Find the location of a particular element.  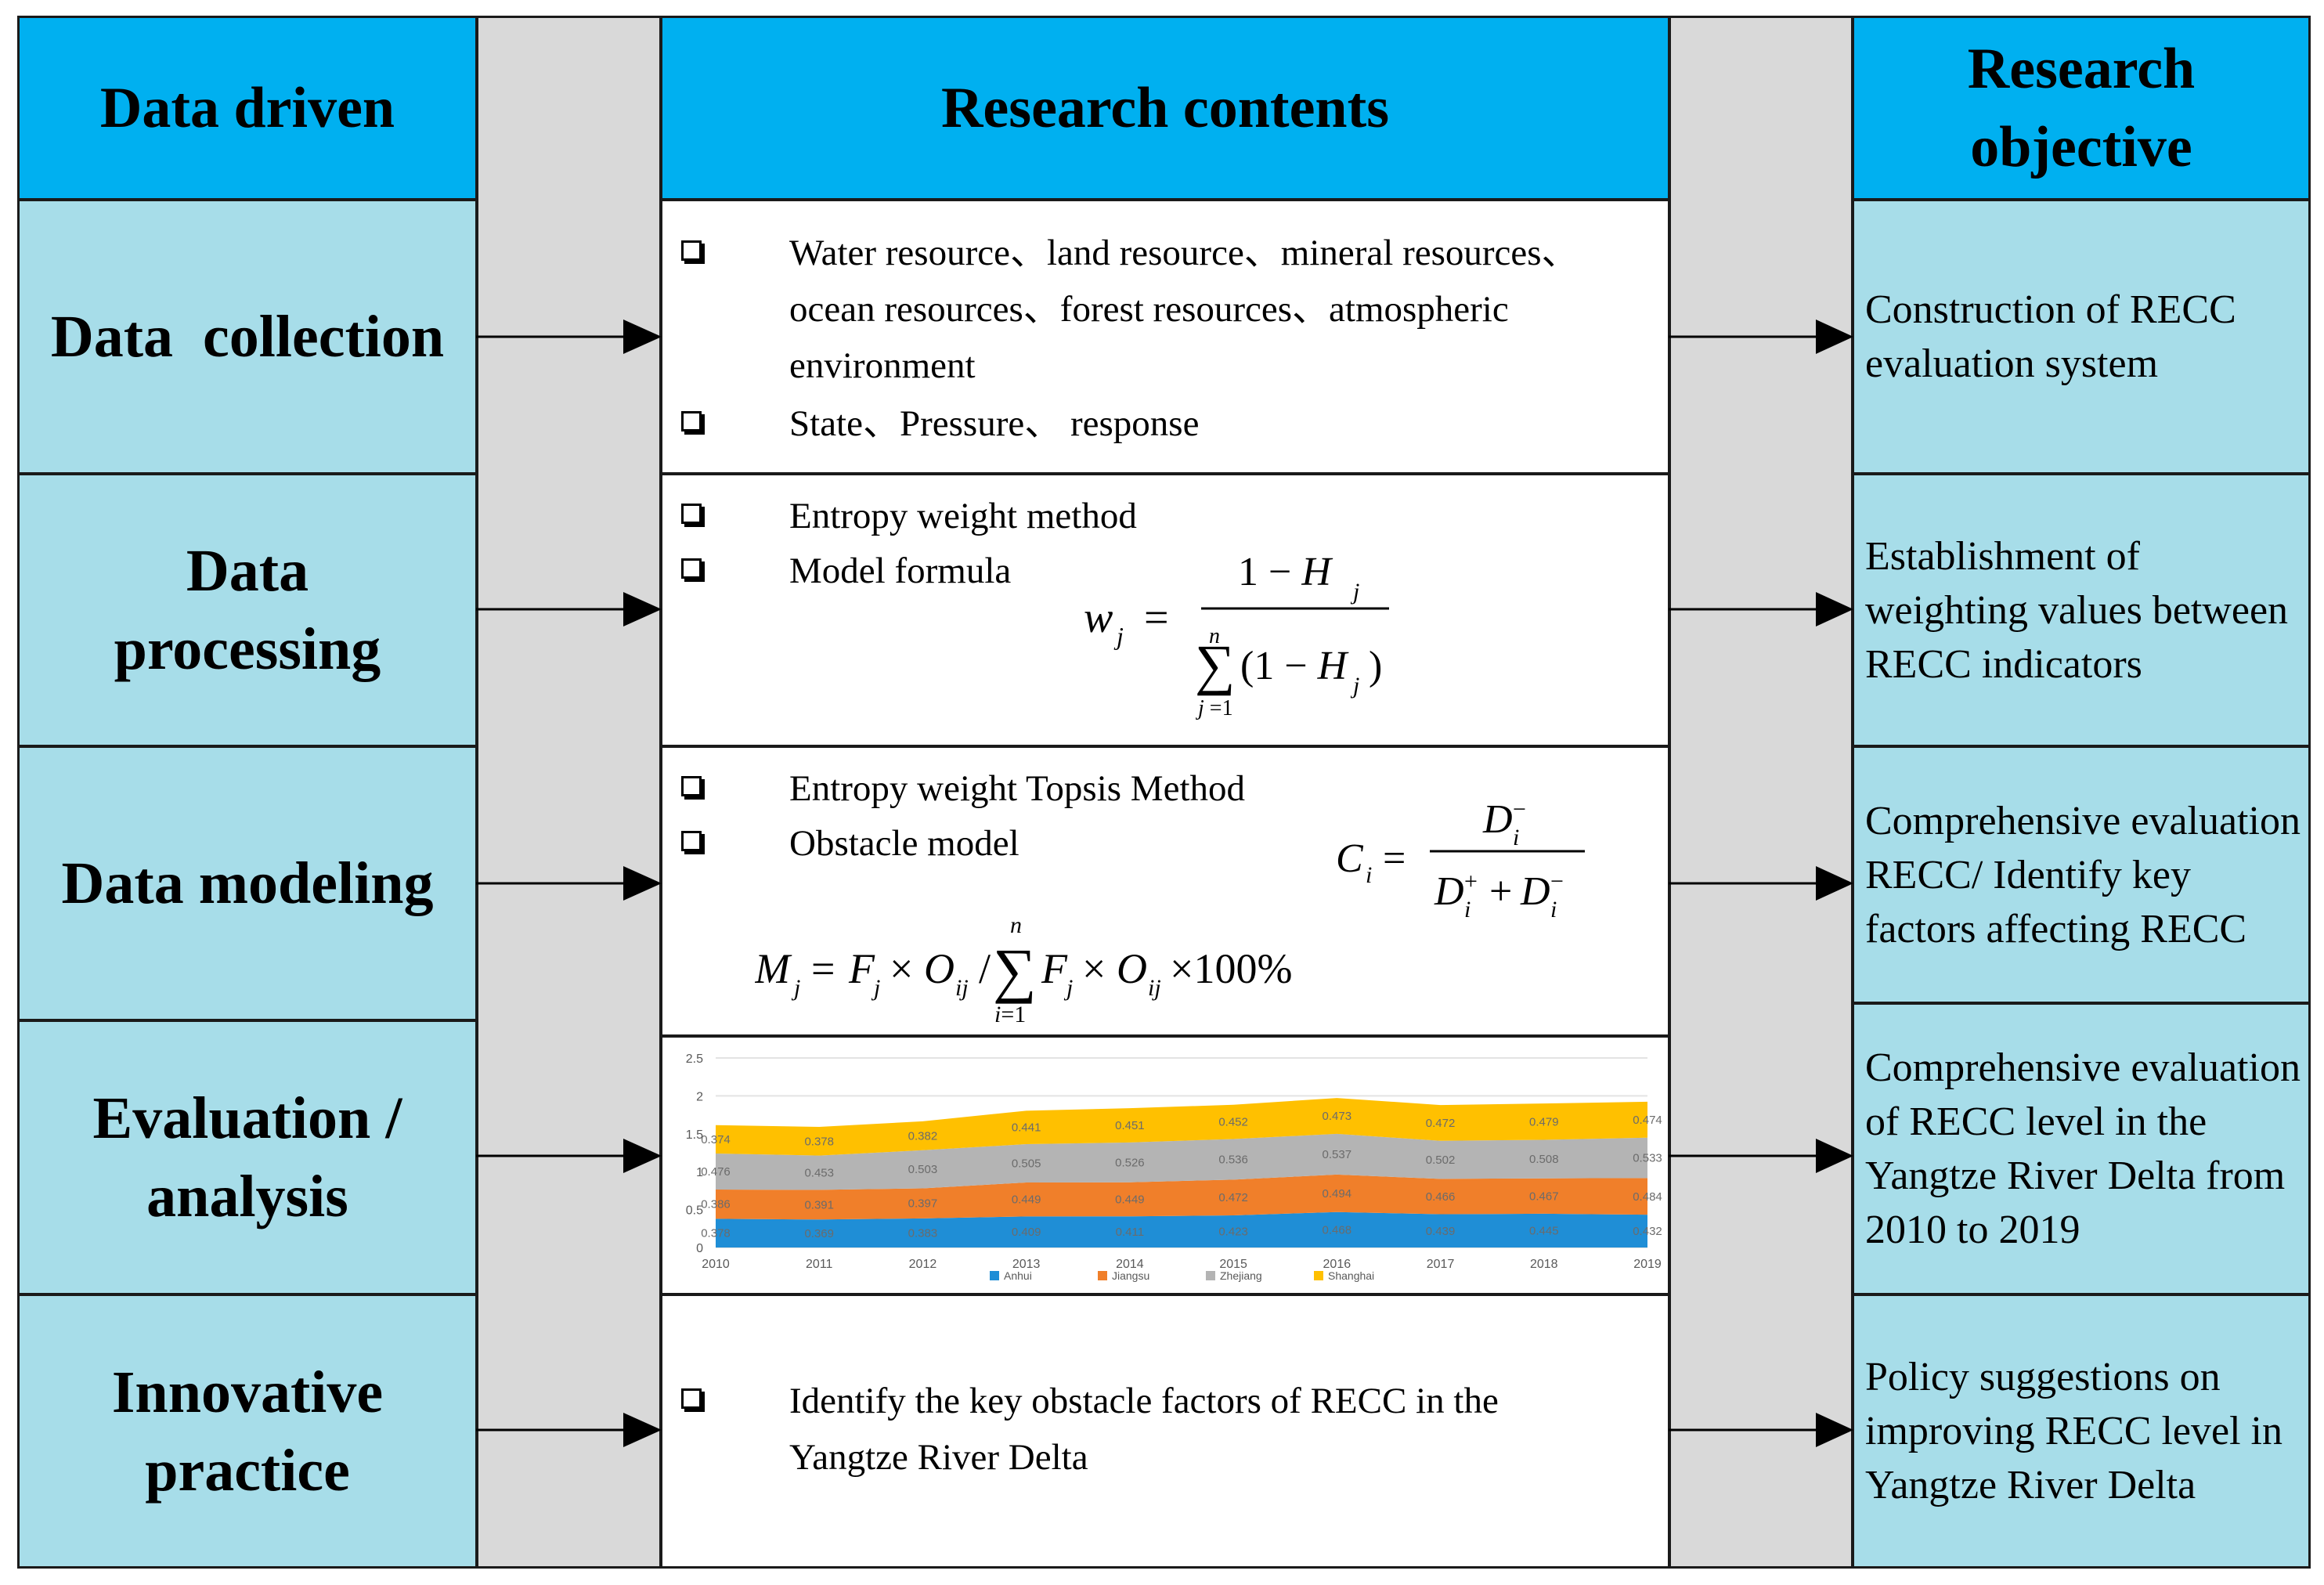

data-label: 0.439 is located at coordinates (1441, 1231).